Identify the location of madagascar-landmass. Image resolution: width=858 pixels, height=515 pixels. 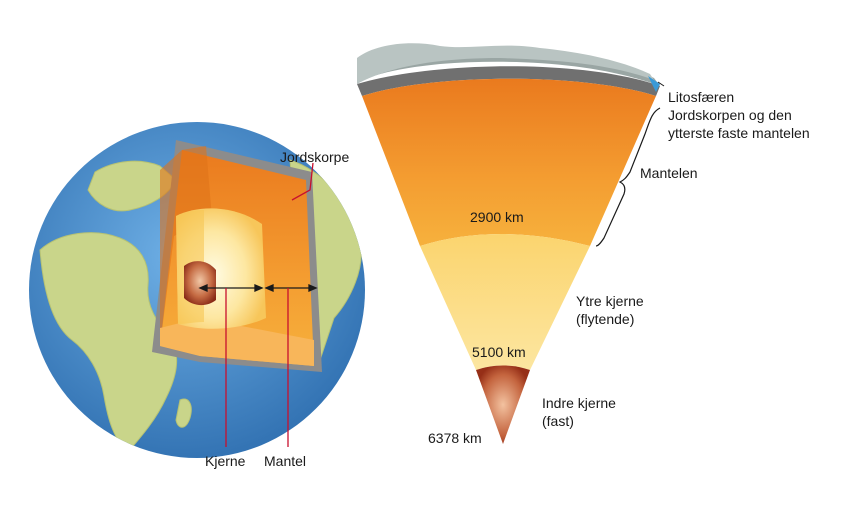
(183, 413).